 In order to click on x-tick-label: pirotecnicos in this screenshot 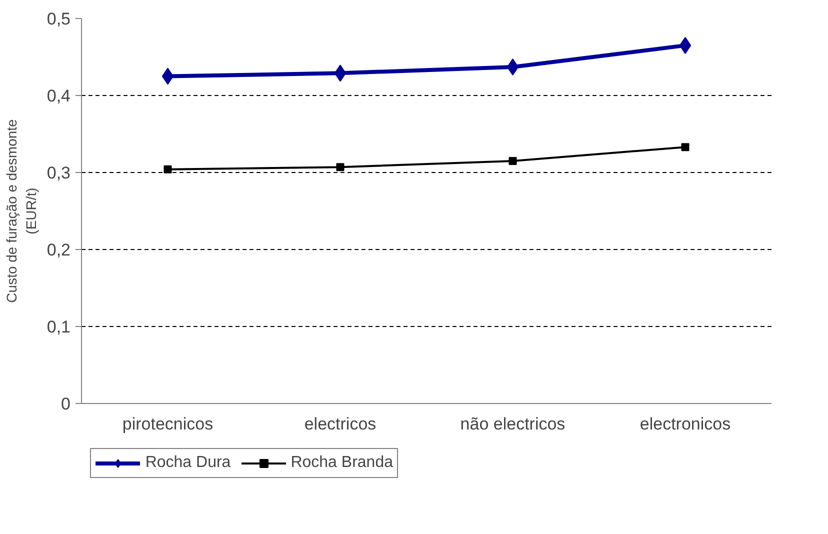, I will do `click(168, 424)`.